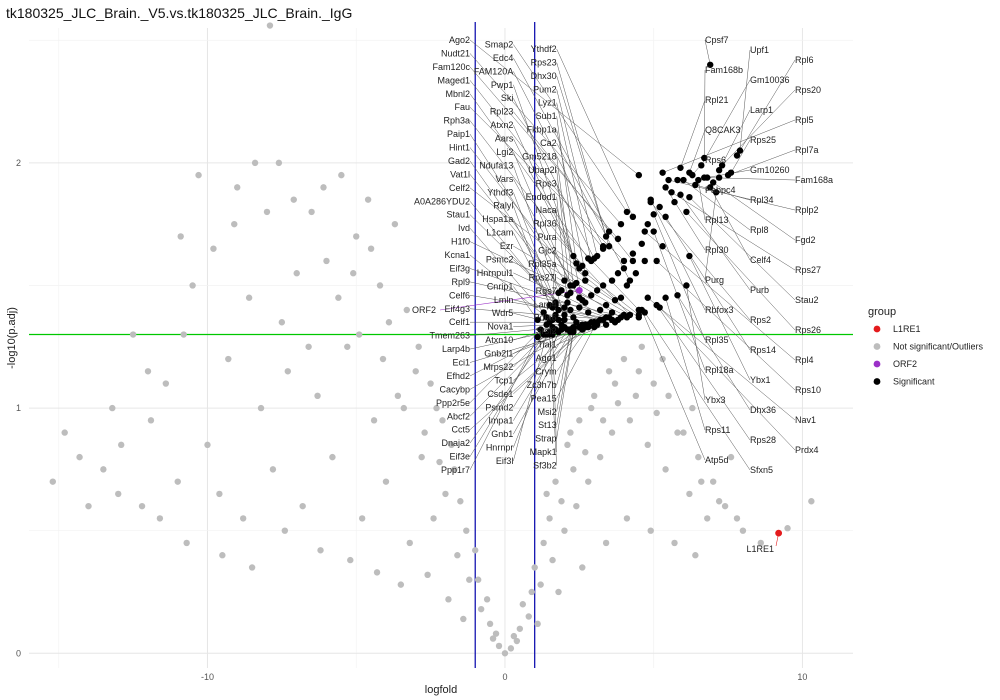  What do you see at coordinates (763, 440) in the screenshot?
I see `significant-label: Rps28` at bounding box center [763, 440].